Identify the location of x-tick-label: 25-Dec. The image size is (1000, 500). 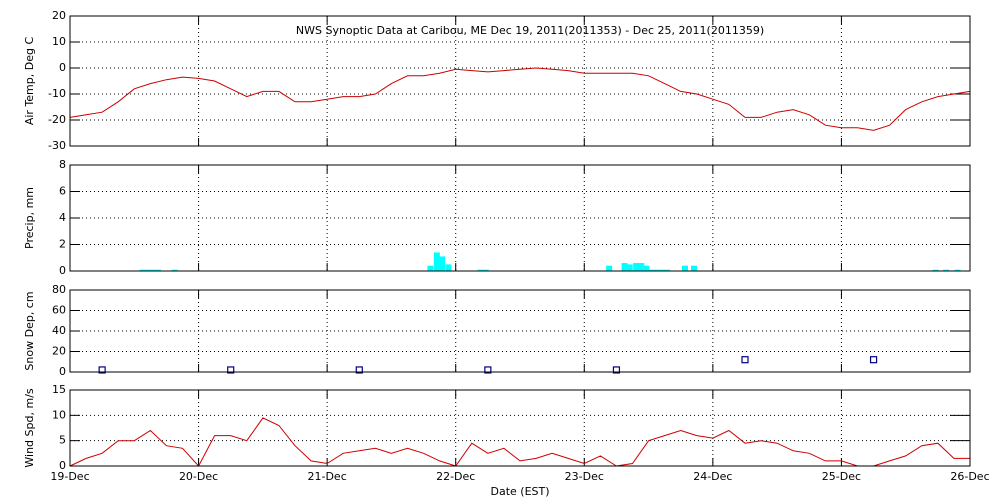
(841, 476).